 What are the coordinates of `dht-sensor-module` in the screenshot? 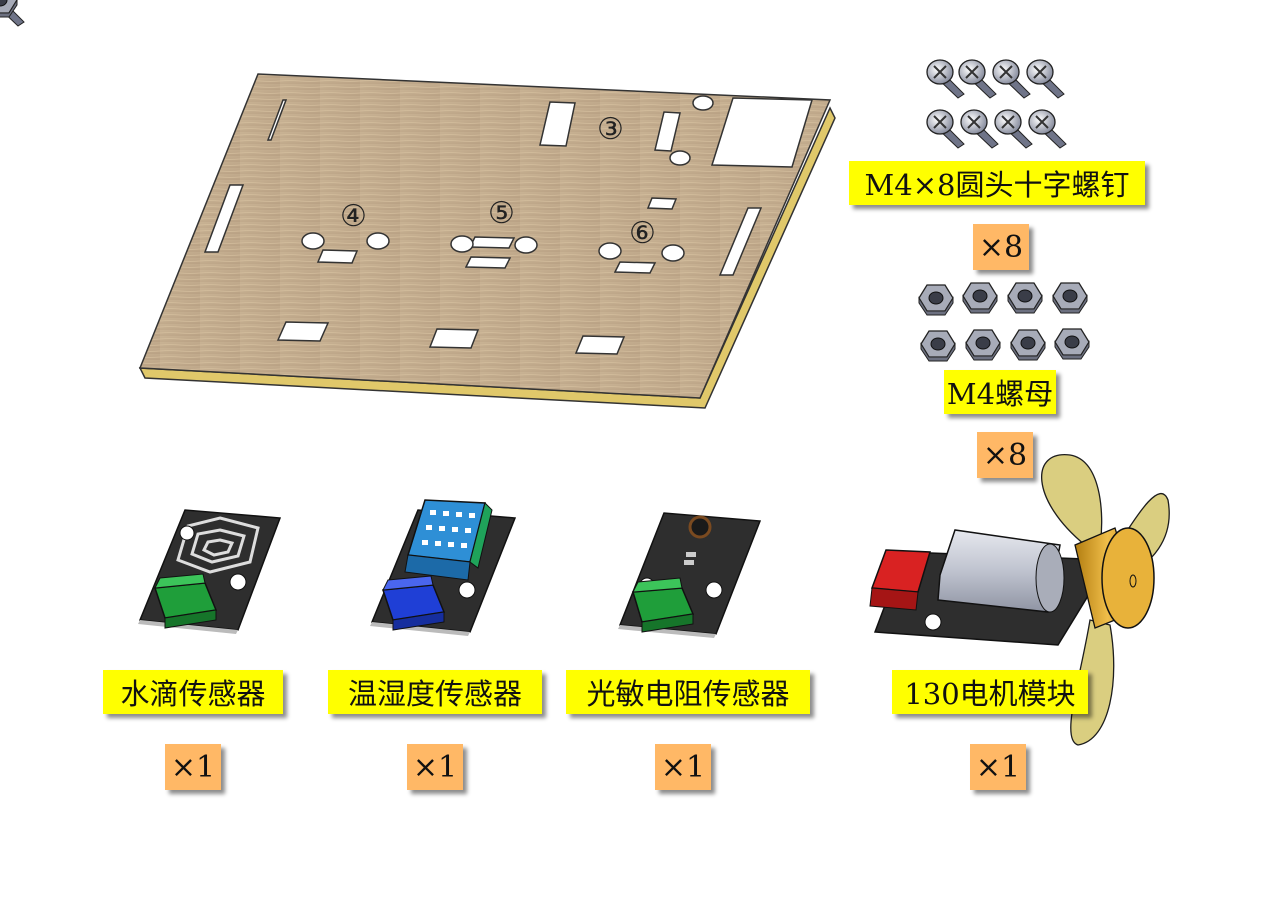 It's located at (443, 567).